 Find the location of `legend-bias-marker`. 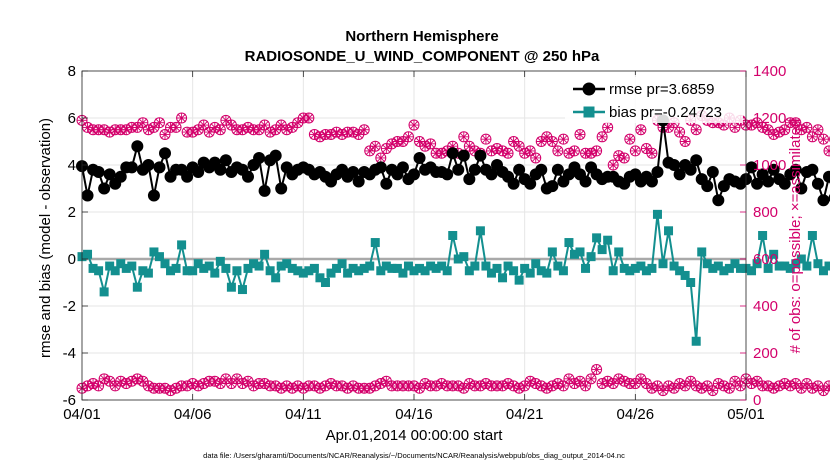

legend-bias-marker is located at coordinates (589, 112).